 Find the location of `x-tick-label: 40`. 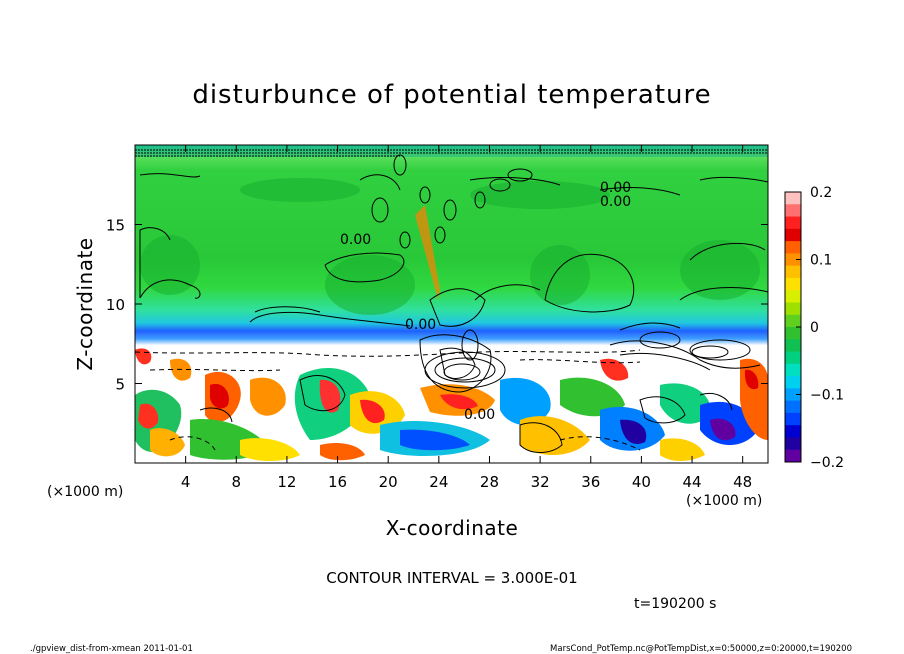

x-tick-label: 40 is located at coordinates (641, 482).